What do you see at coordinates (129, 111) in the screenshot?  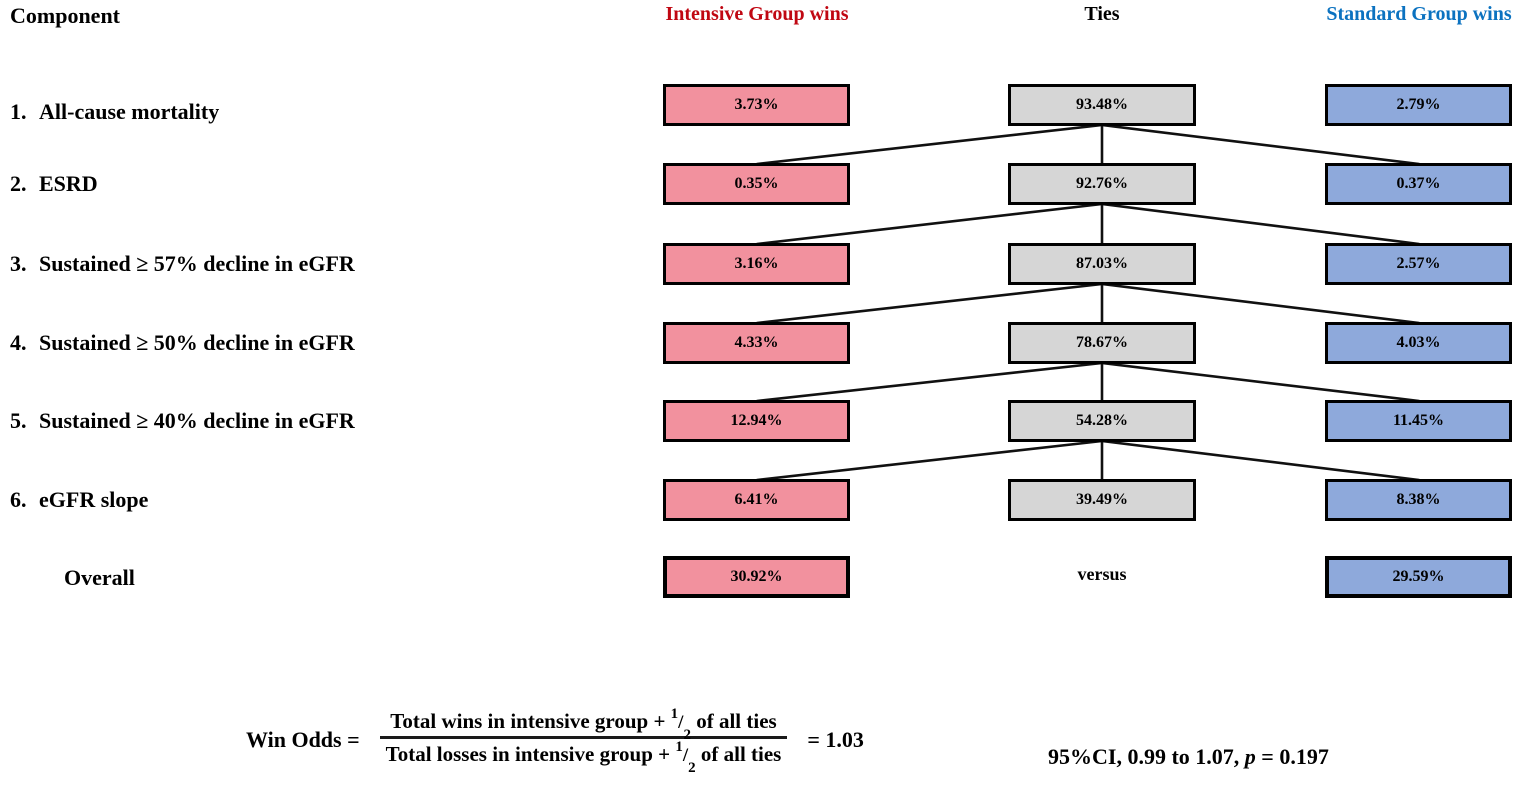 I see `row-label-text: All-cause mortality` at bounding box center [129, 111].